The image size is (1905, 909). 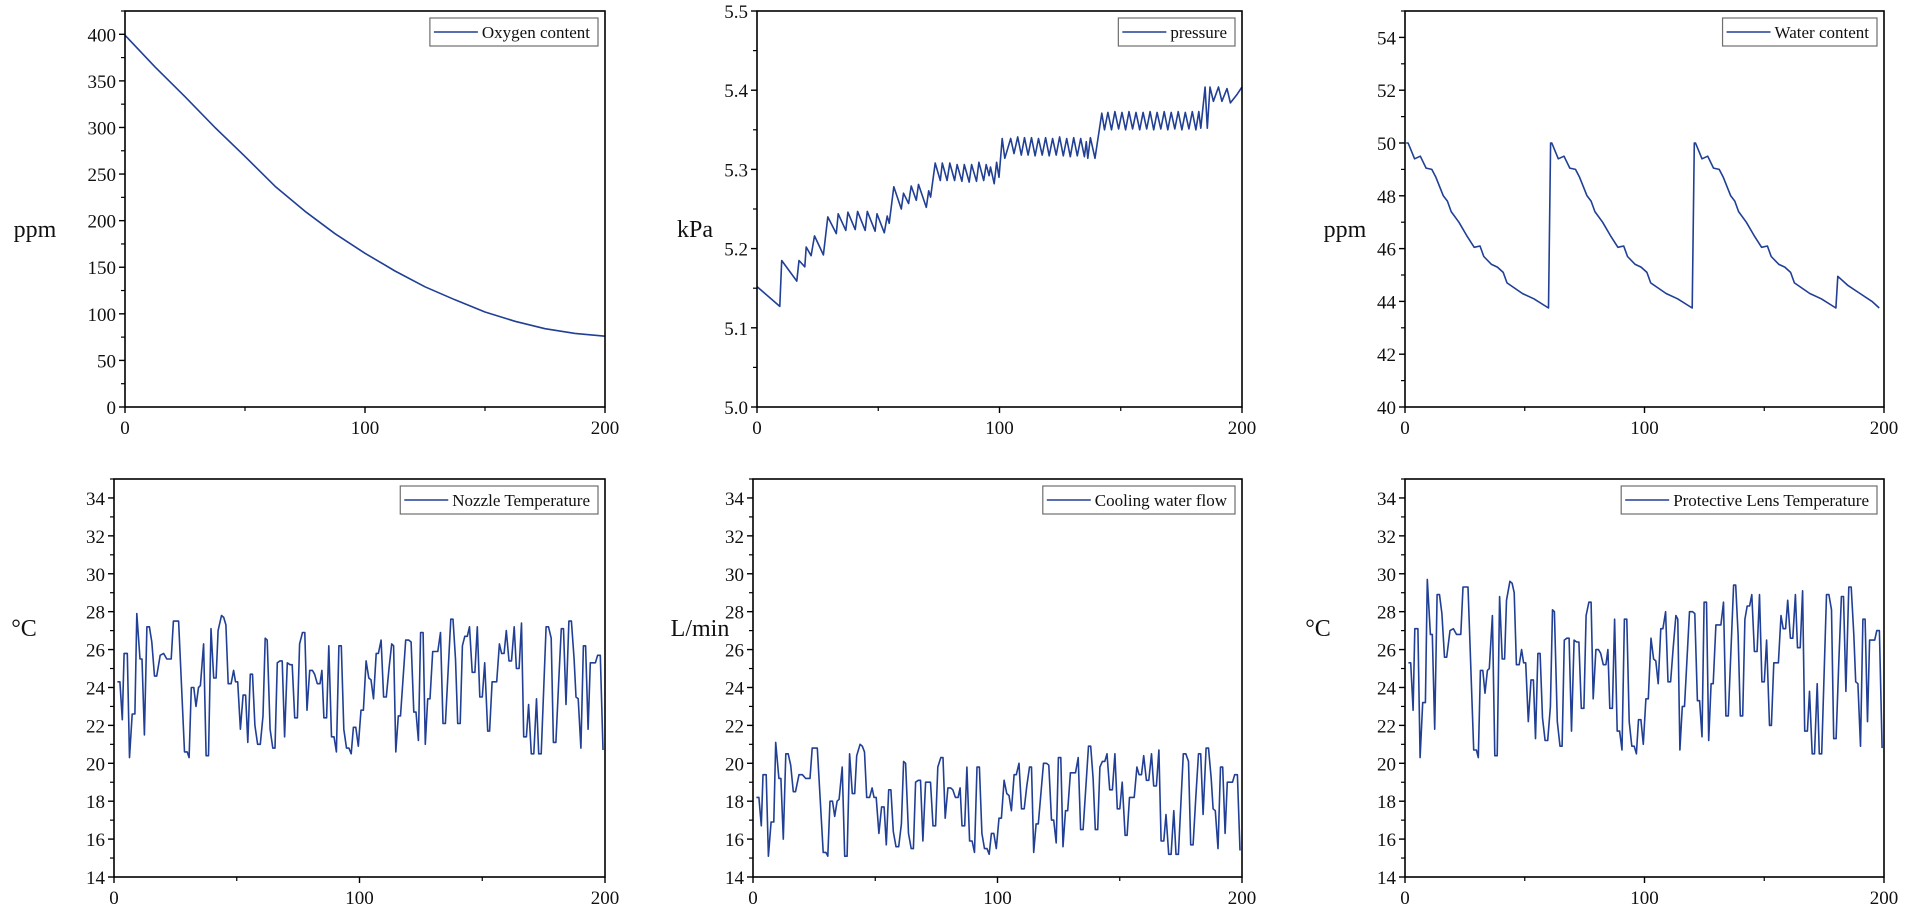 What do you see at coordinates (1386, 91) in the screenshot?
I see `y-tick-label: 52` at bounding box center [1386, 91].